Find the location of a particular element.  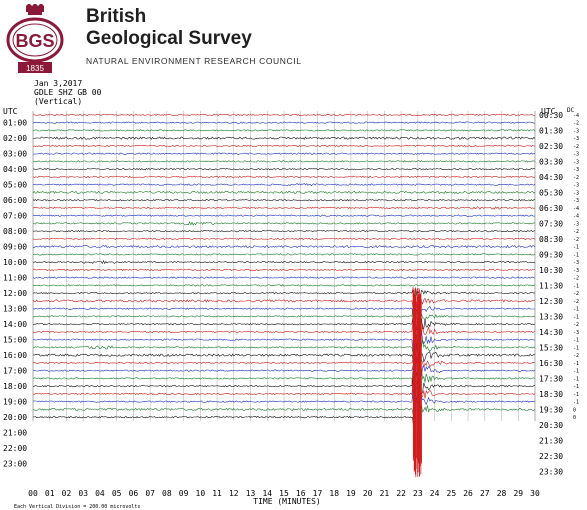

right-time-label: 01:30 is located at coordinates (551, 130).